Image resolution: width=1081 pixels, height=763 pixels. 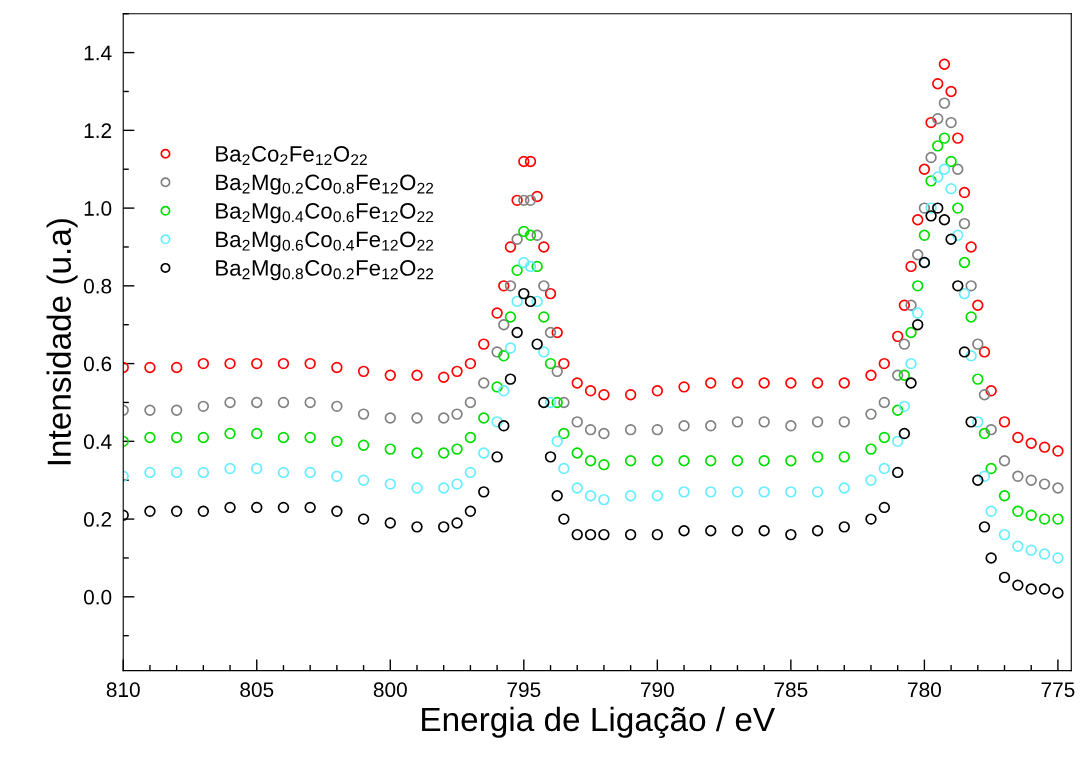 I want to click on x-tick-label: 775, so click(x=1058, y=690).